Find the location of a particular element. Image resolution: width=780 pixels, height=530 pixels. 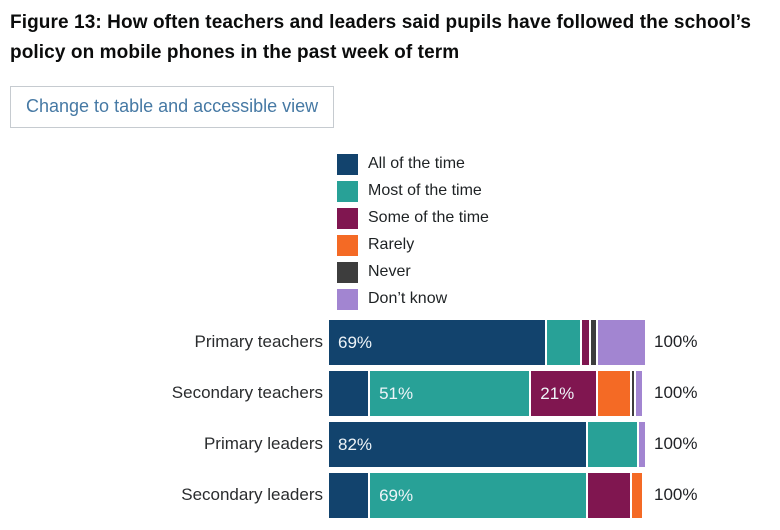

legend-item: Don’t know is located at coordinates (553, 299).